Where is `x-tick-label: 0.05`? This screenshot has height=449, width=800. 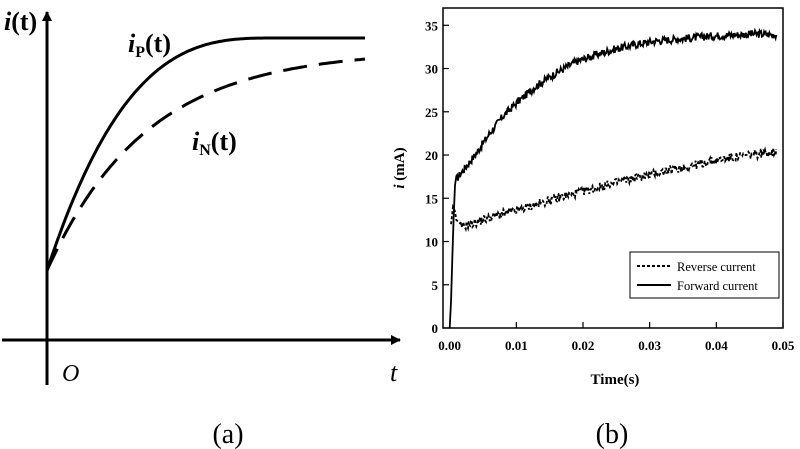 x-tick-label: 0.05 is located at coordinates (783, 345).